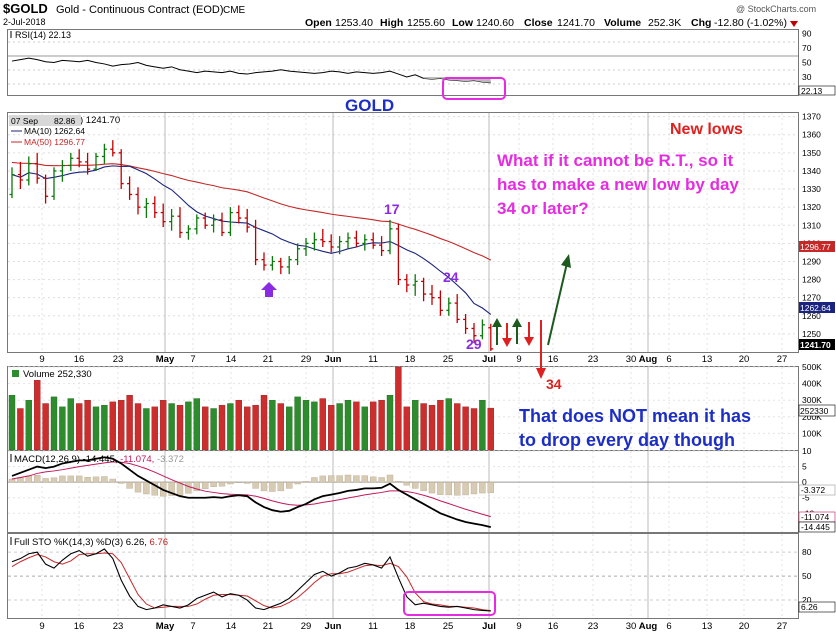 This screenshot has width=836, height=633. Describe the element at coordinates (231, 359) in the screenshot. I see `x-tick-label: 14` at that location.